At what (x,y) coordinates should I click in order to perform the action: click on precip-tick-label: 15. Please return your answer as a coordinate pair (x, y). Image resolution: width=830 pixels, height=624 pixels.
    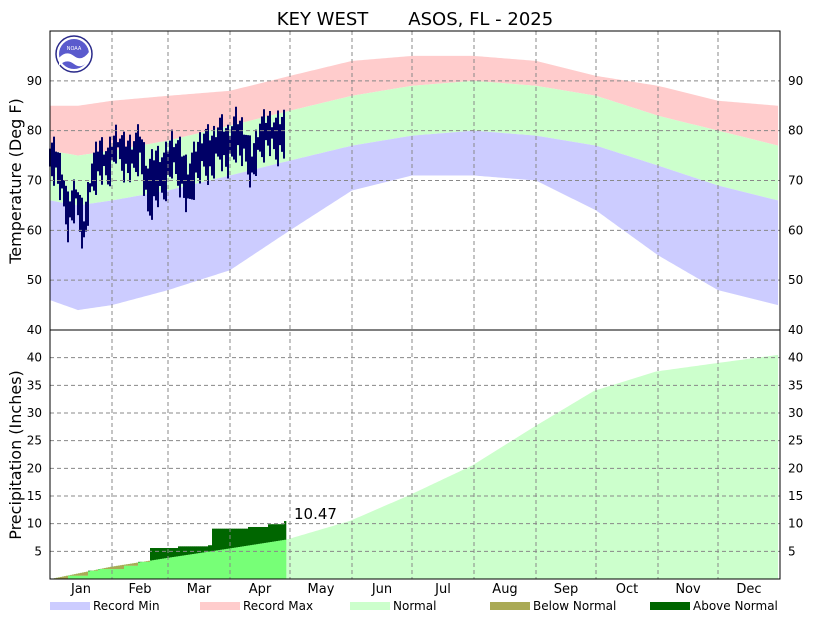
    Looking at the image, I should click on (795, 496).